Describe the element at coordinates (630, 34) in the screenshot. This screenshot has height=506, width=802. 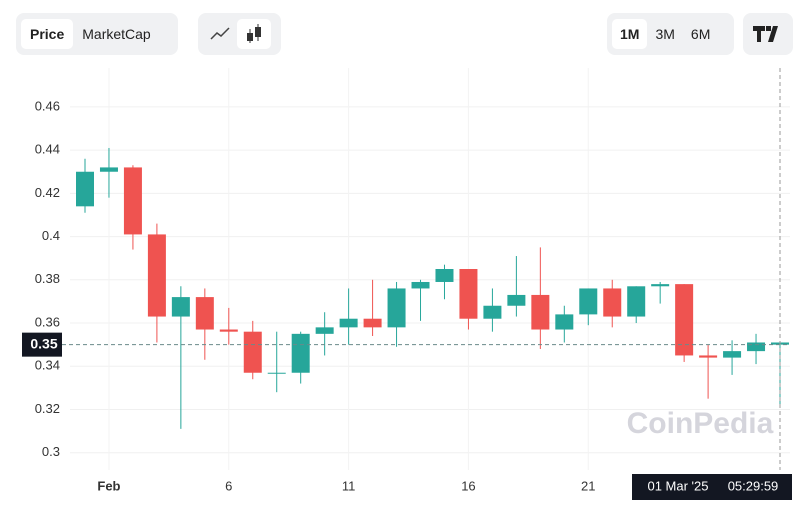
I see `range-1m: 1M` at that location.